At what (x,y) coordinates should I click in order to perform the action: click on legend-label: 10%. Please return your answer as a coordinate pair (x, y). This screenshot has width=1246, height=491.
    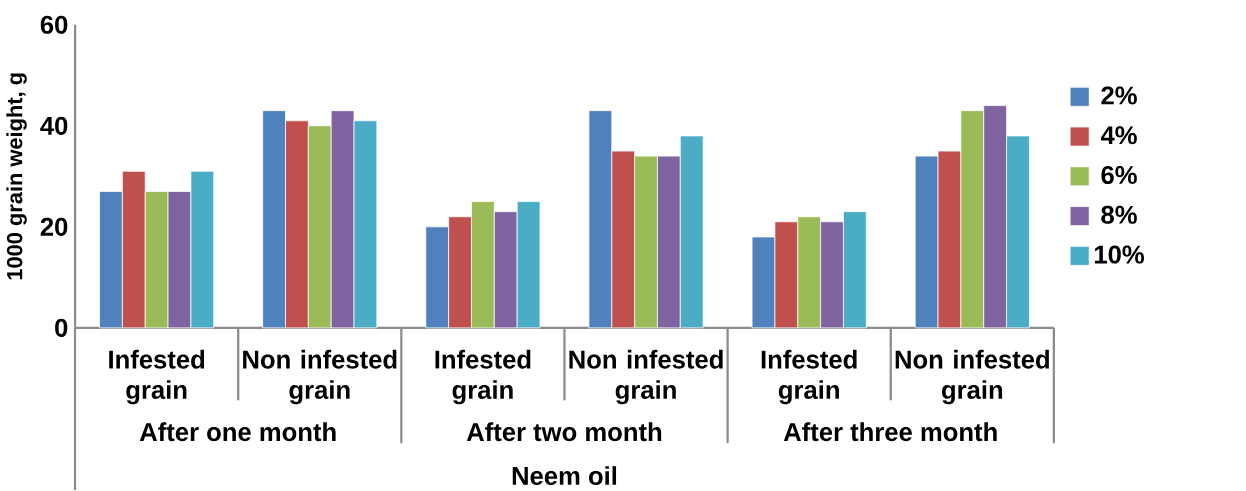
    Looking at the image, I should click on (1119, 254).